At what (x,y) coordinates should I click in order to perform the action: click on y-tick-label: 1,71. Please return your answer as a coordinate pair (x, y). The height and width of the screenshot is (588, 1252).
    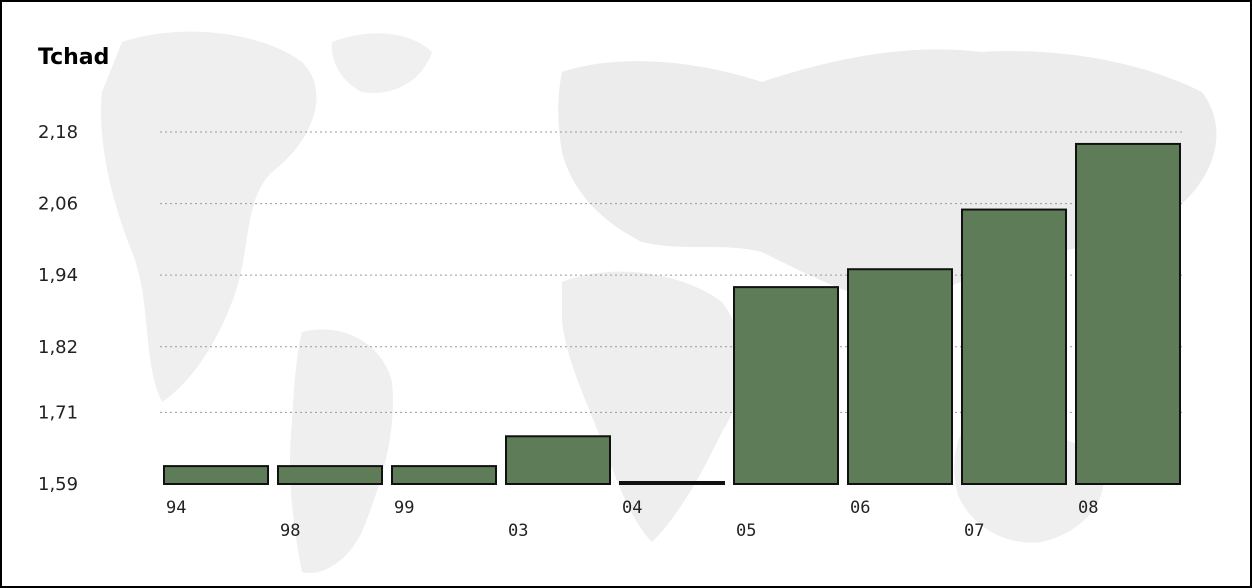
    Looking at the image, I should click on (58, 412).